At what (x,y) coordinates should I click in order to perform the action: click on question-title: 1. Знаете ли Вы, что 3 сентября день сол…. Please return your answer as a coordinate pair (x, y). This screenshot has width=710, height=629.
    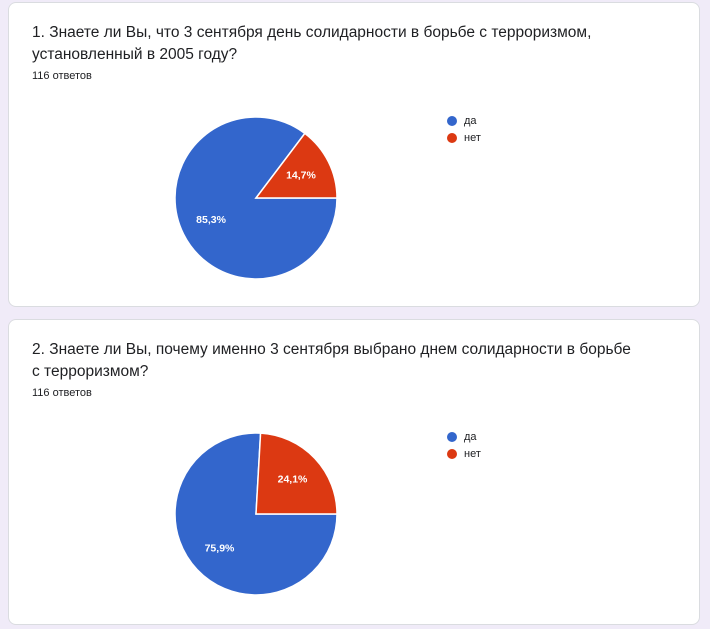
    Looking at the image, I should click on (312, 43).